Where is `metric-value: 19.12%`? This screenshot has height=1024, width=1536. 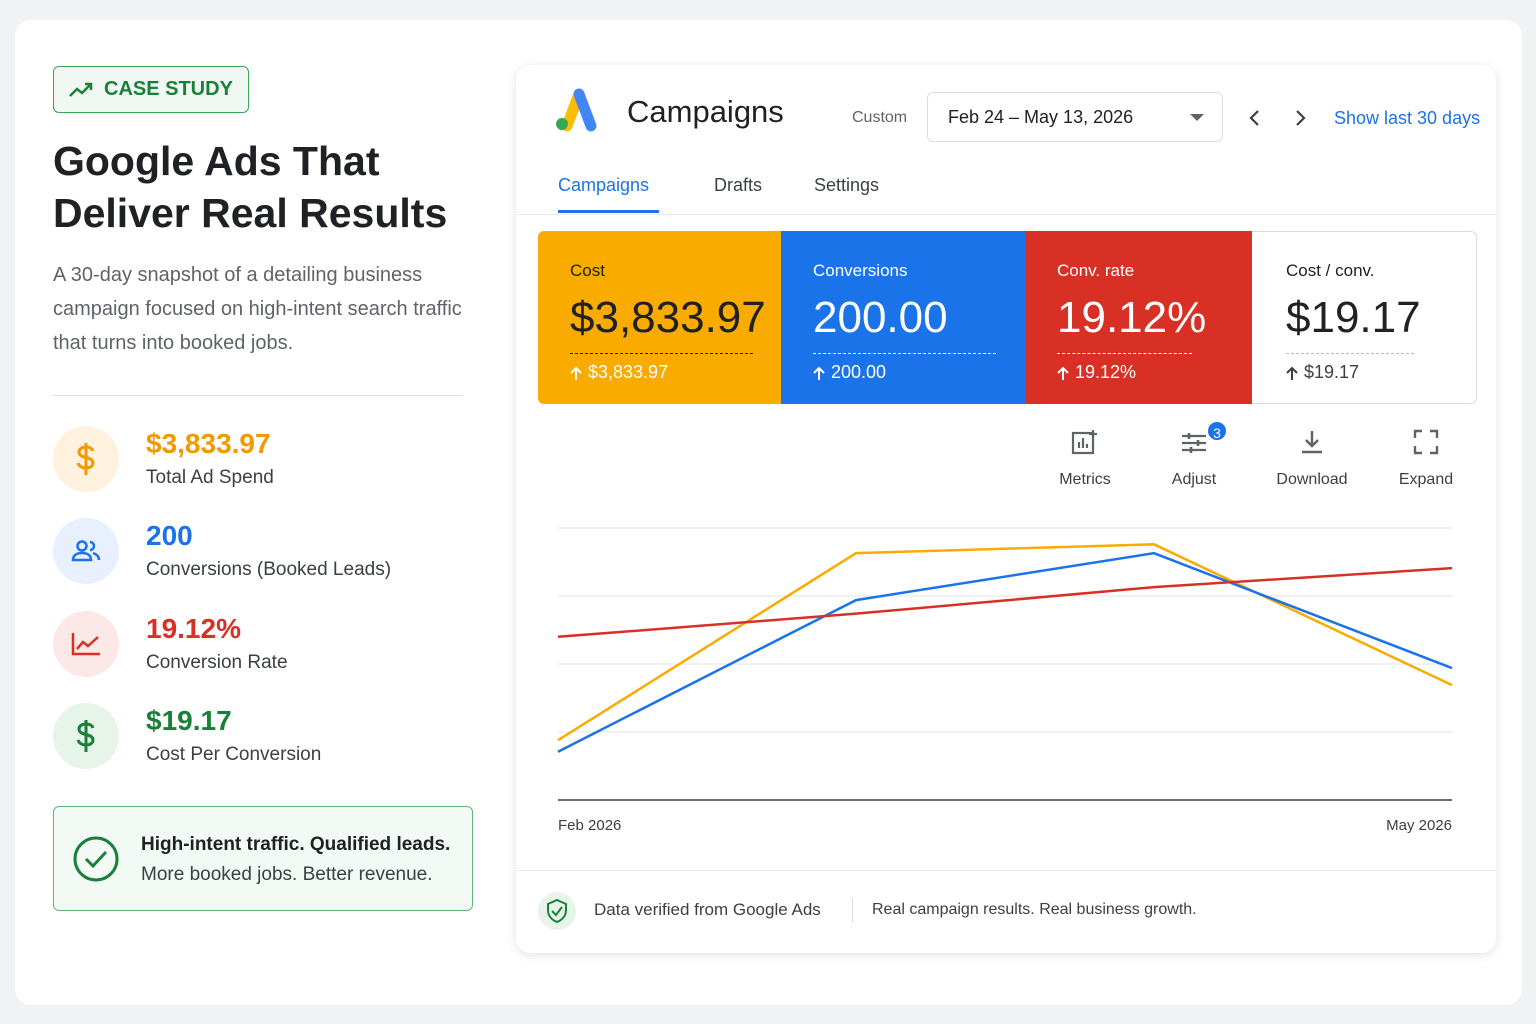
metric-value: 19.12% is located at coordinates (1132, 317).